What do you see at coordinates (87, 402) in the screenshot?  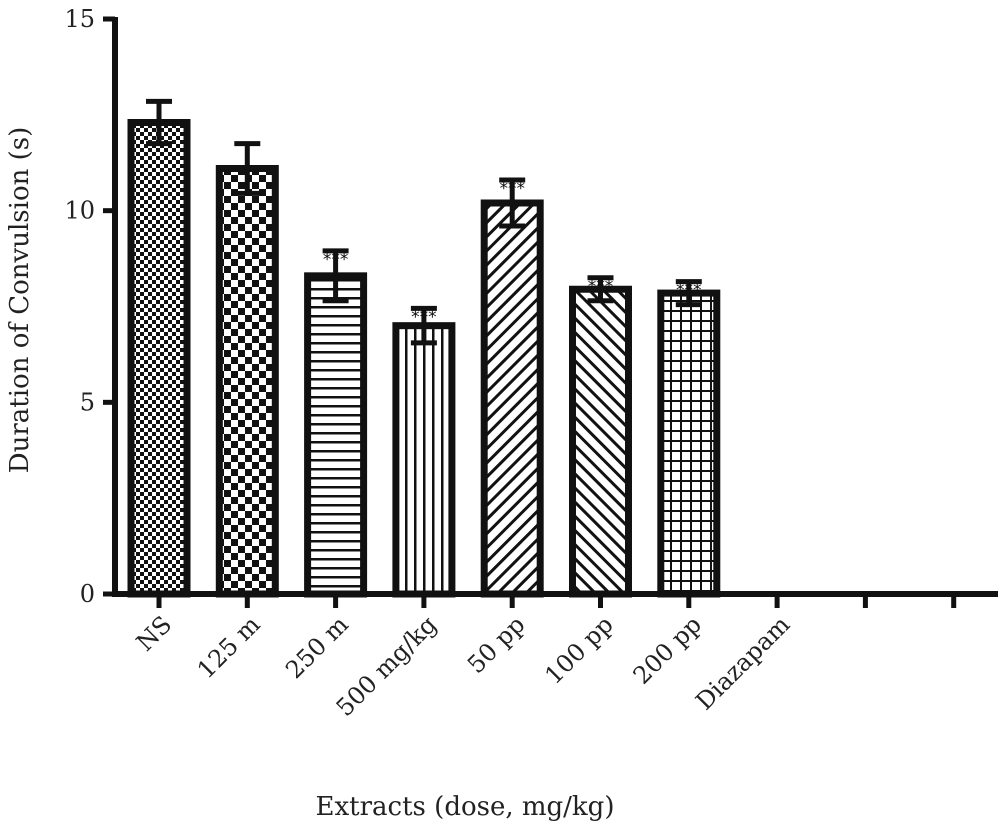 I see `y-tick-label-5: 5` at bounding box center [87, 402].